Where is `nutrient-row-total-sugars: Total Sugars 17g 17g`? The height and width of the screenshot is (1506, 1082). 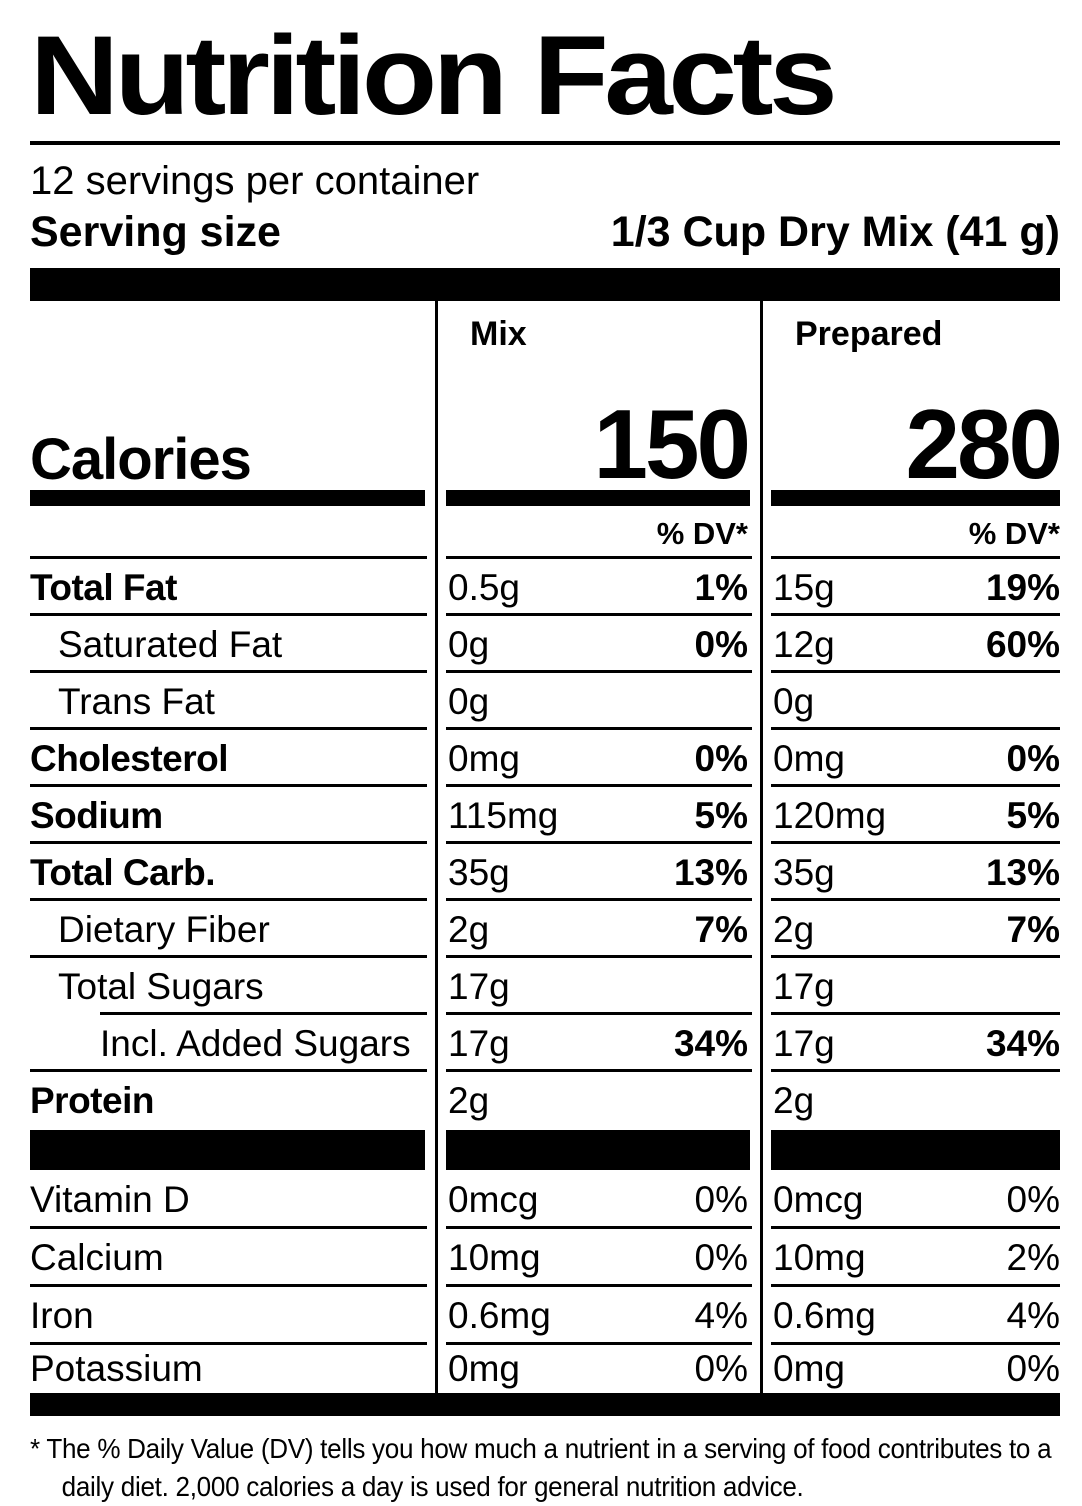 nutrient-row-total-sugars: Total Sugars 17g 17g is located at coordinates (545, 987).